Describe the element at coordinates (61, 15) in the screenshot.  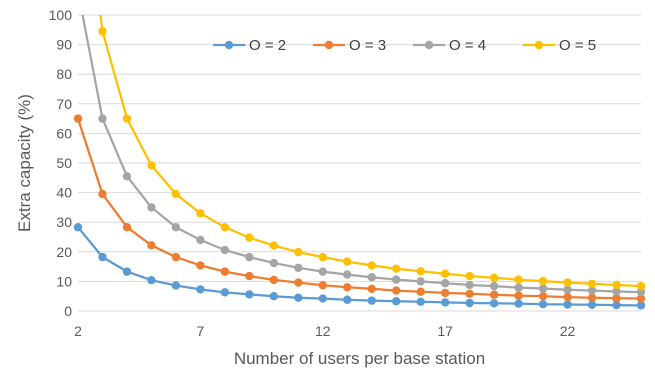
I see `y-tick-label: 100` at that location.